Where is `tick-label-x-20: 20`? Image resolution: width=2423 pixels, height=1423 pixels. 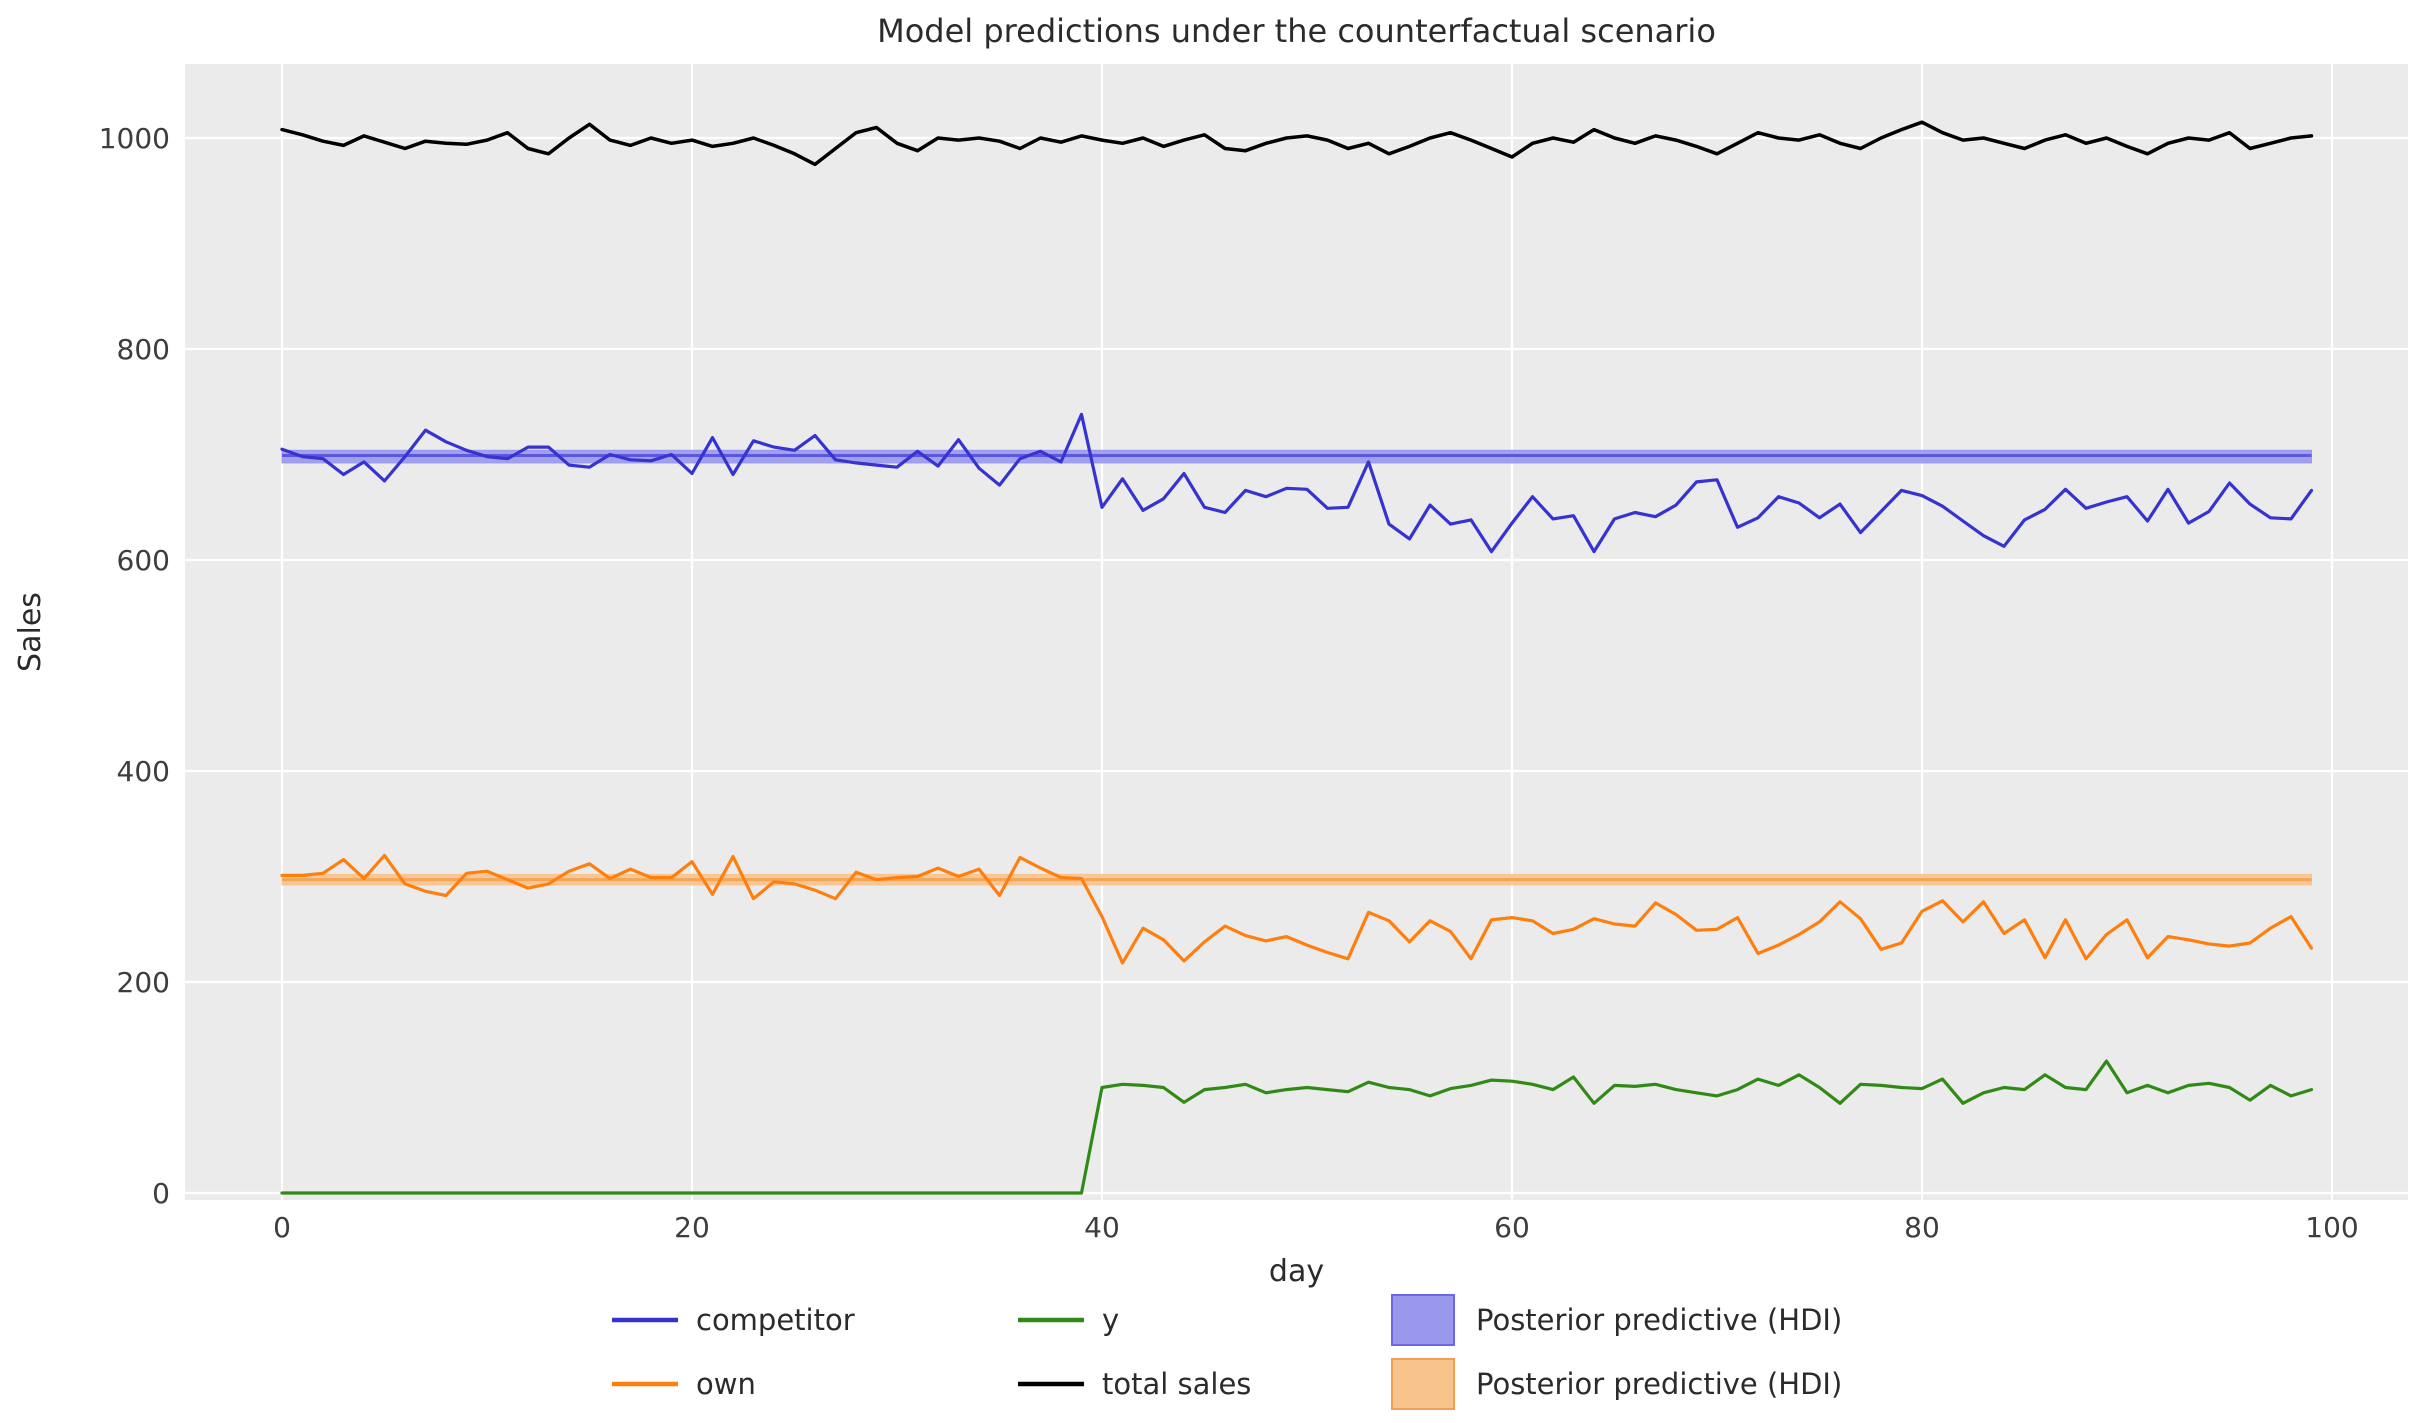
tick-label-x-20: 20 is located at coordinates (692, 1227).